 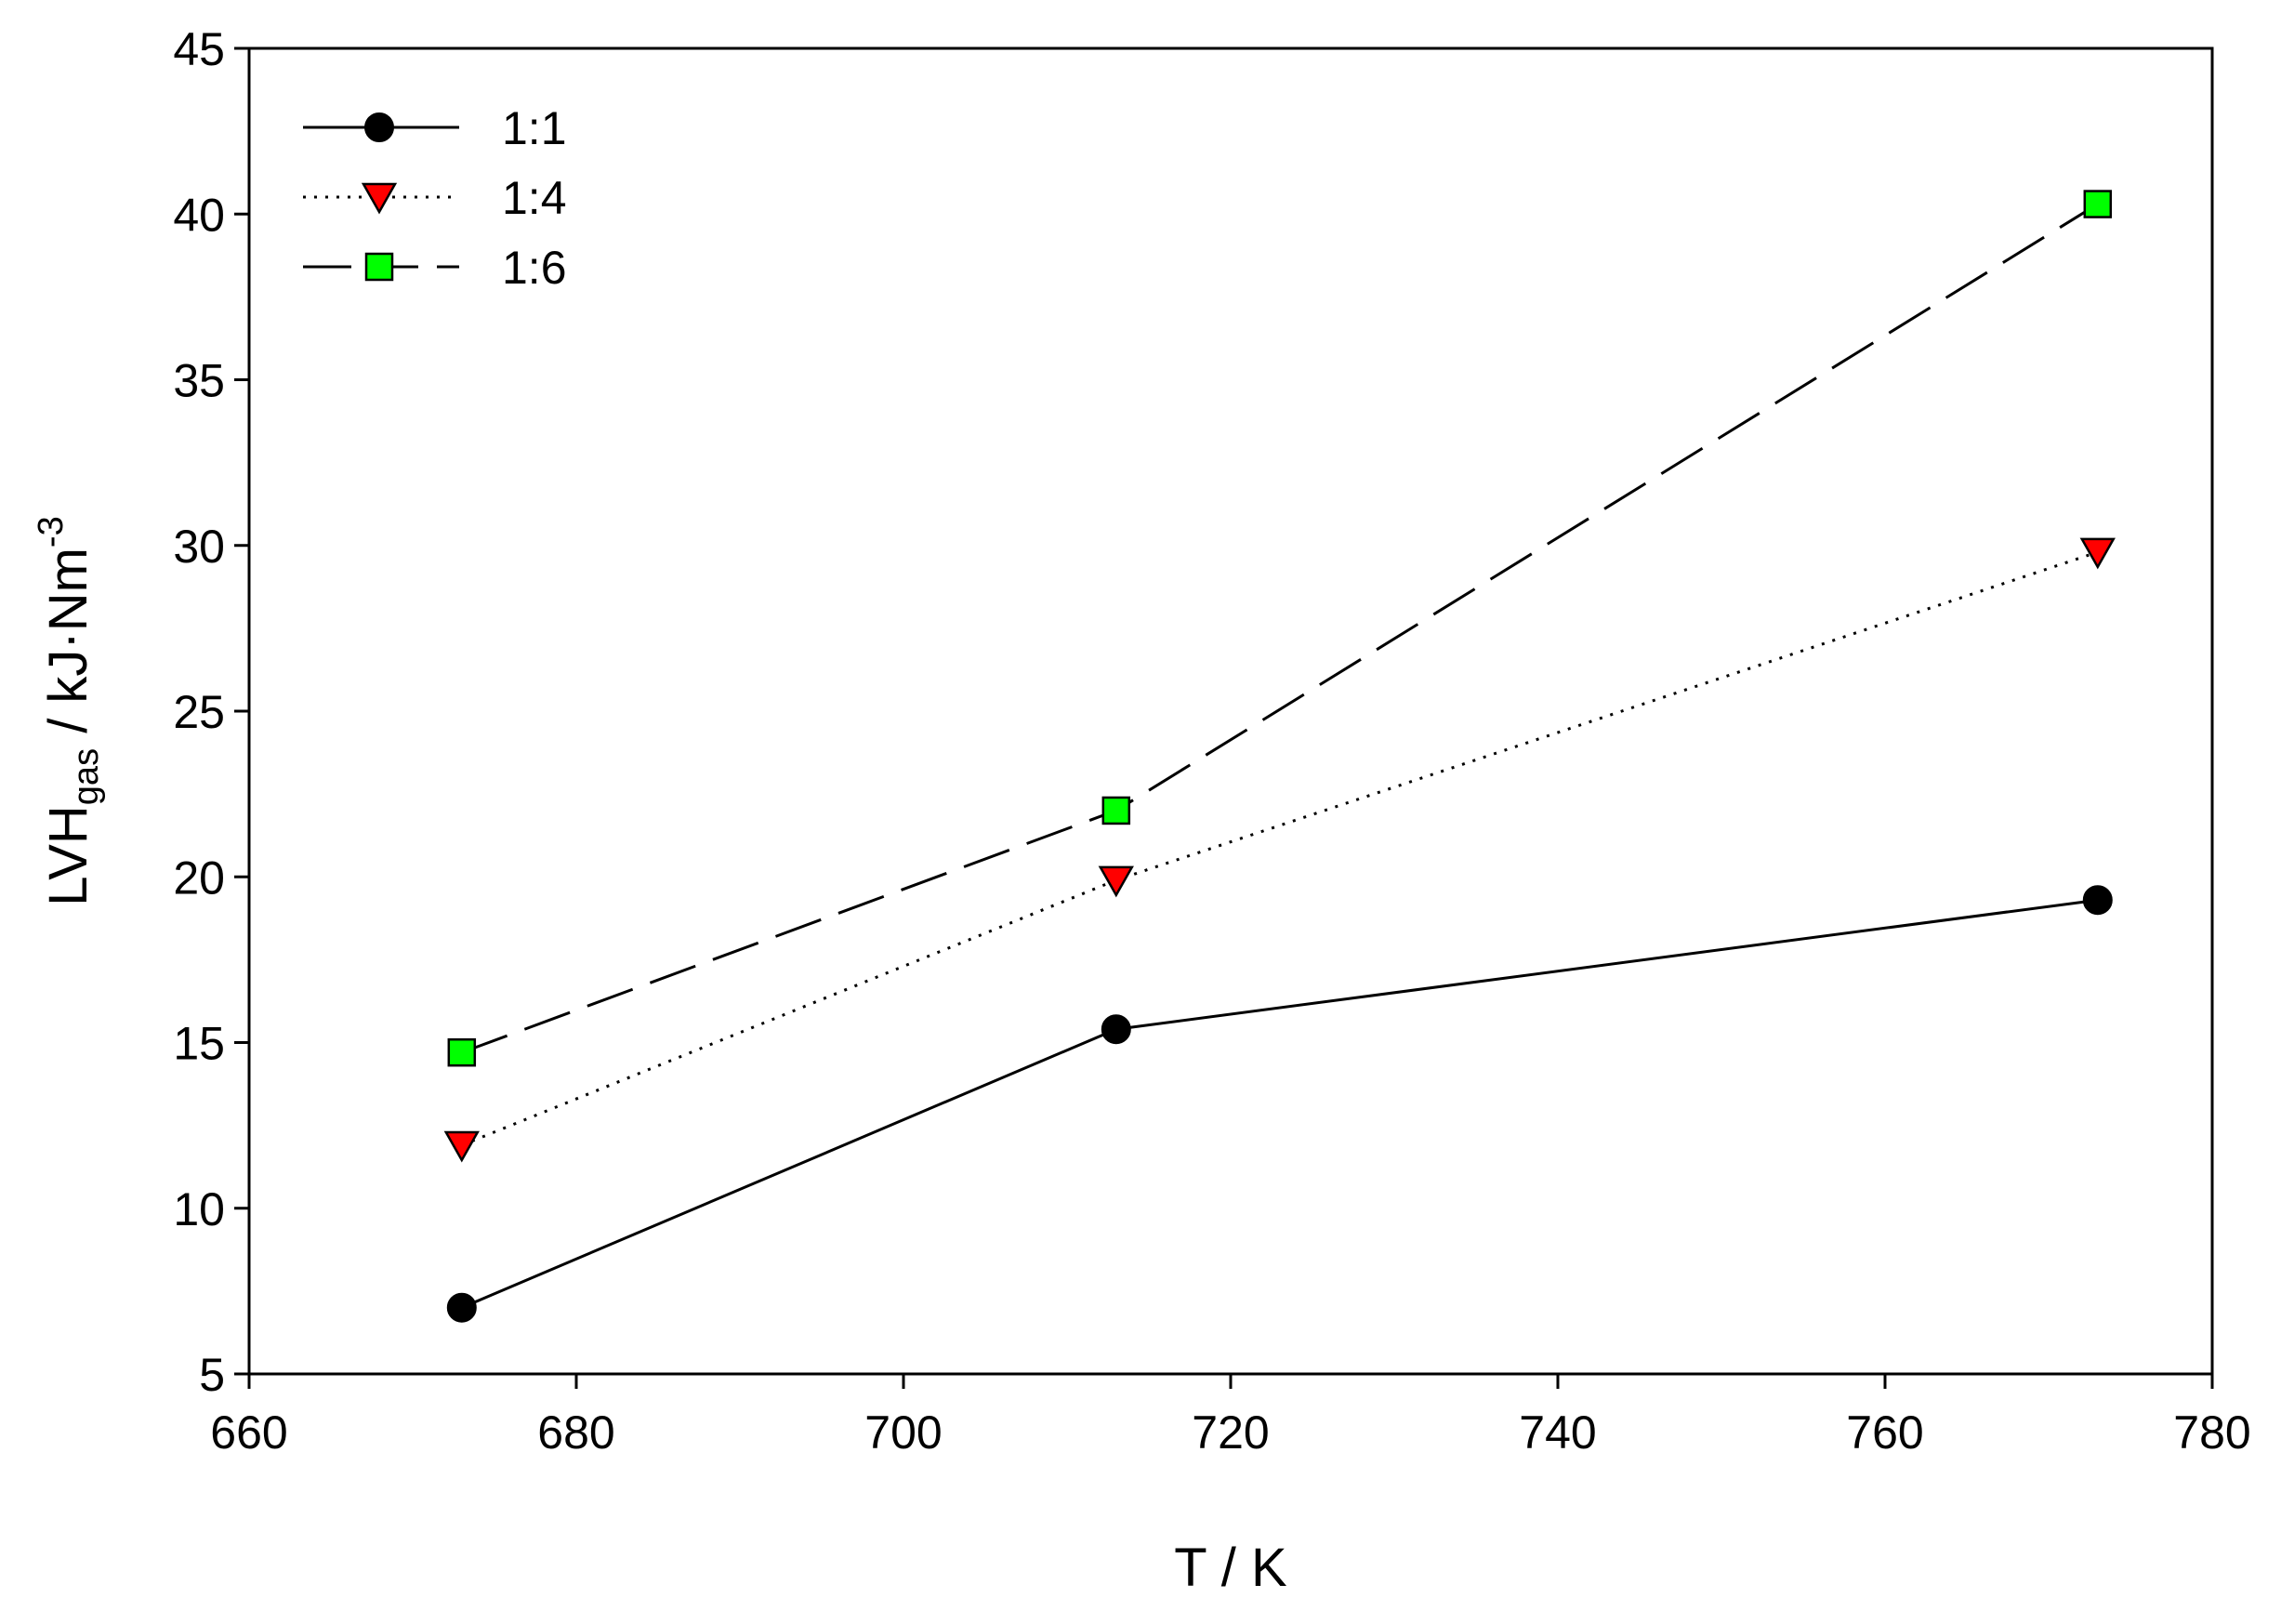 What do you see at coordinates (535, 198) in the screenshot?
I see `legend-label: 1:4` at bounding box center [535, 198].